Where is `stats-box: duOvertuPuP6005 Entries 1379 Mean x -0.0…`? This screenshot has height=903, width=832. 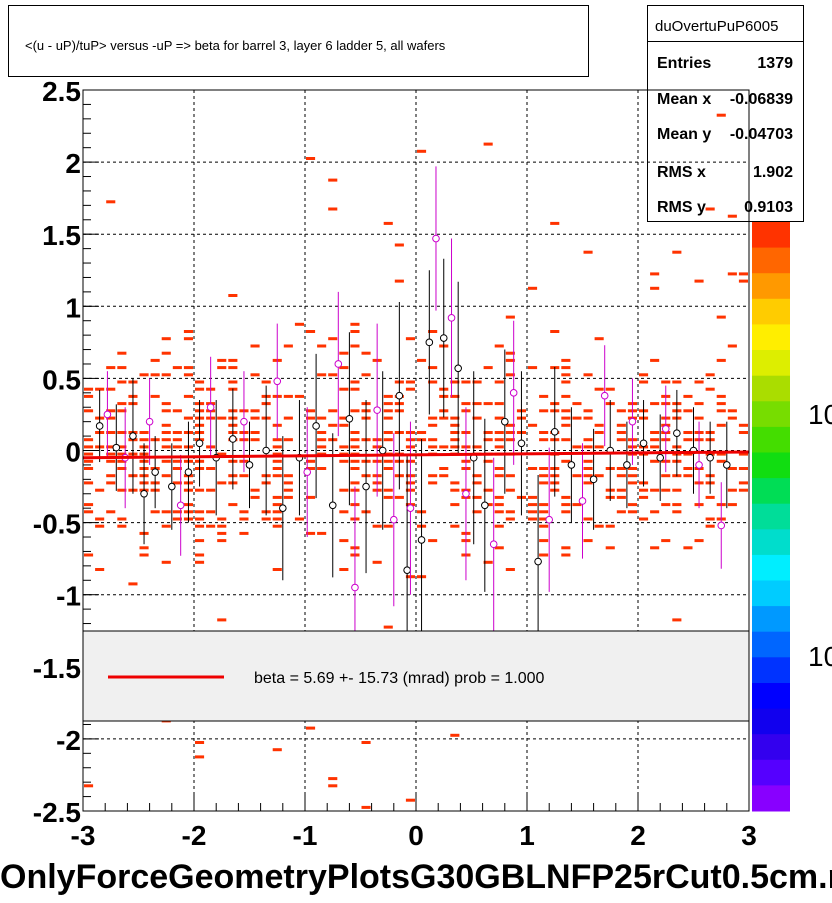 stats-box: duOvertuPuP6005 Entries 1379 Mean x -0.0… is located at coordinates (725, 113).